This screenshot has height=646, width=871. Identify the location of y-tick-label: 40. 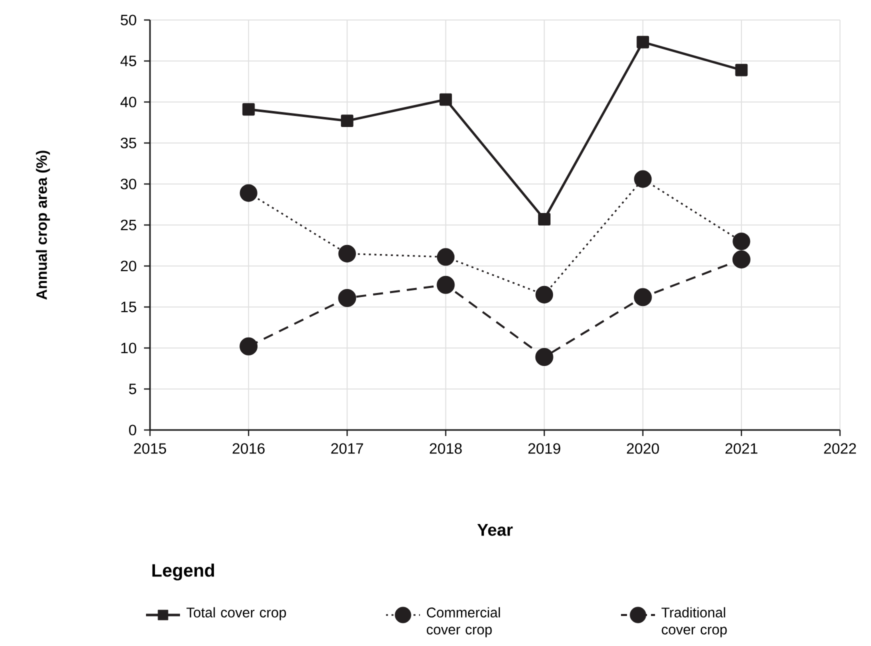
(128, 102).